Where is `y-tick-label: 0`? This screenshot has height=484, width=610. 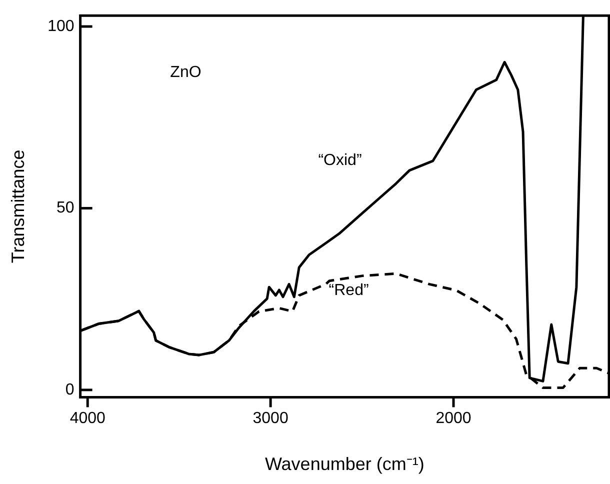
y-tick-label: 0 is located at coordinates (69, 389).